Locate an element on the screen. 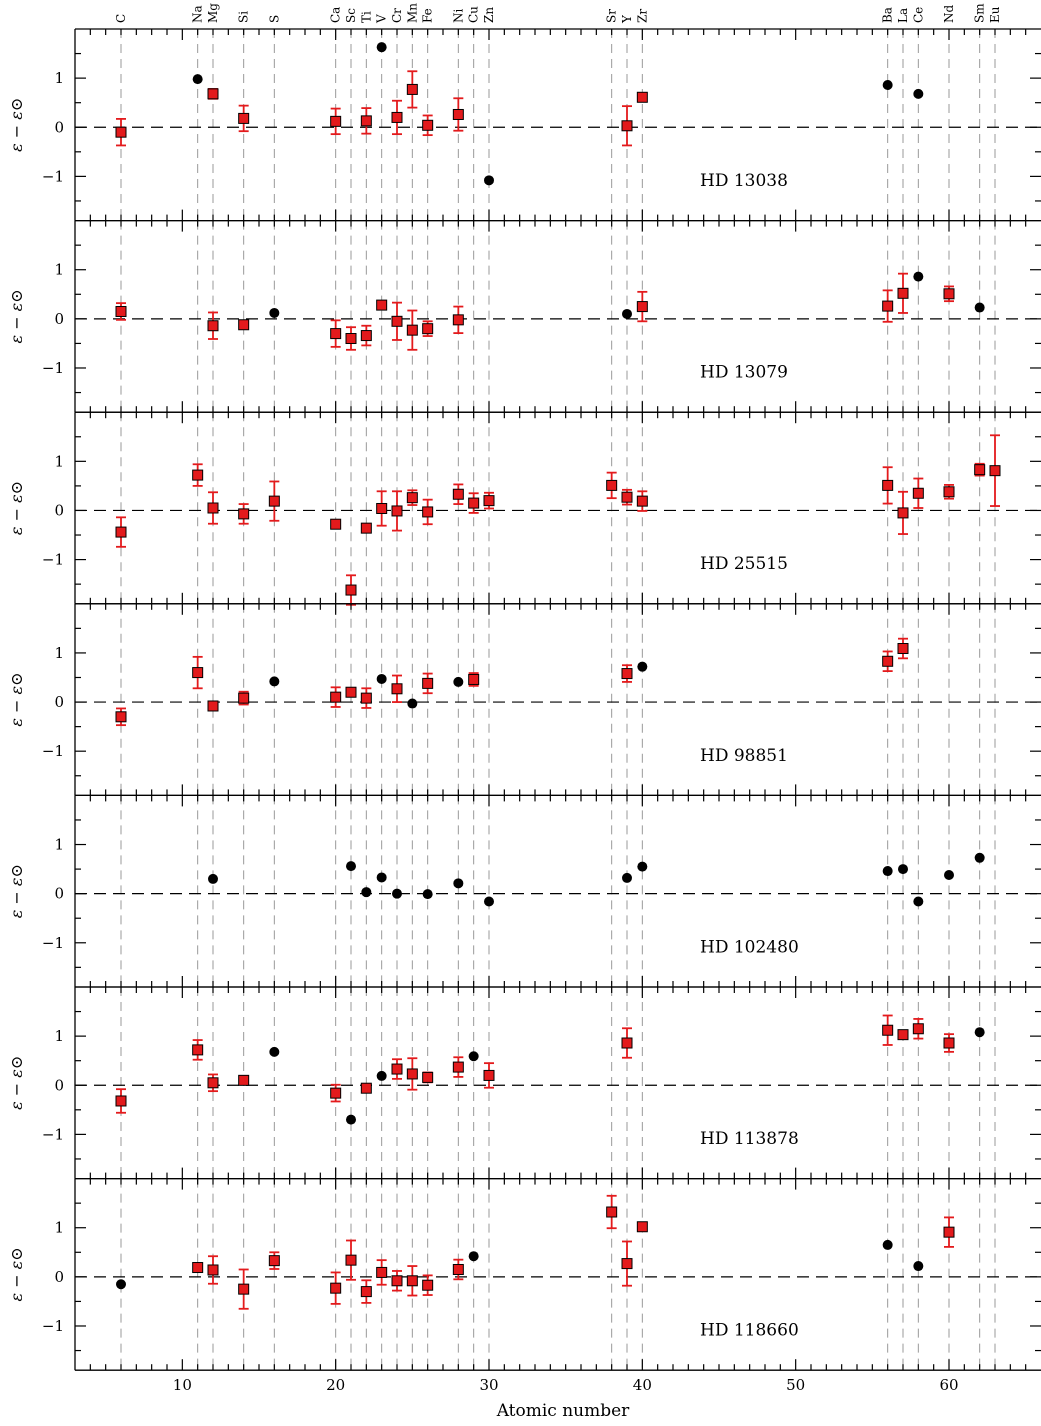  x-tick-label: 30 is located at coordinates (488, 1385).